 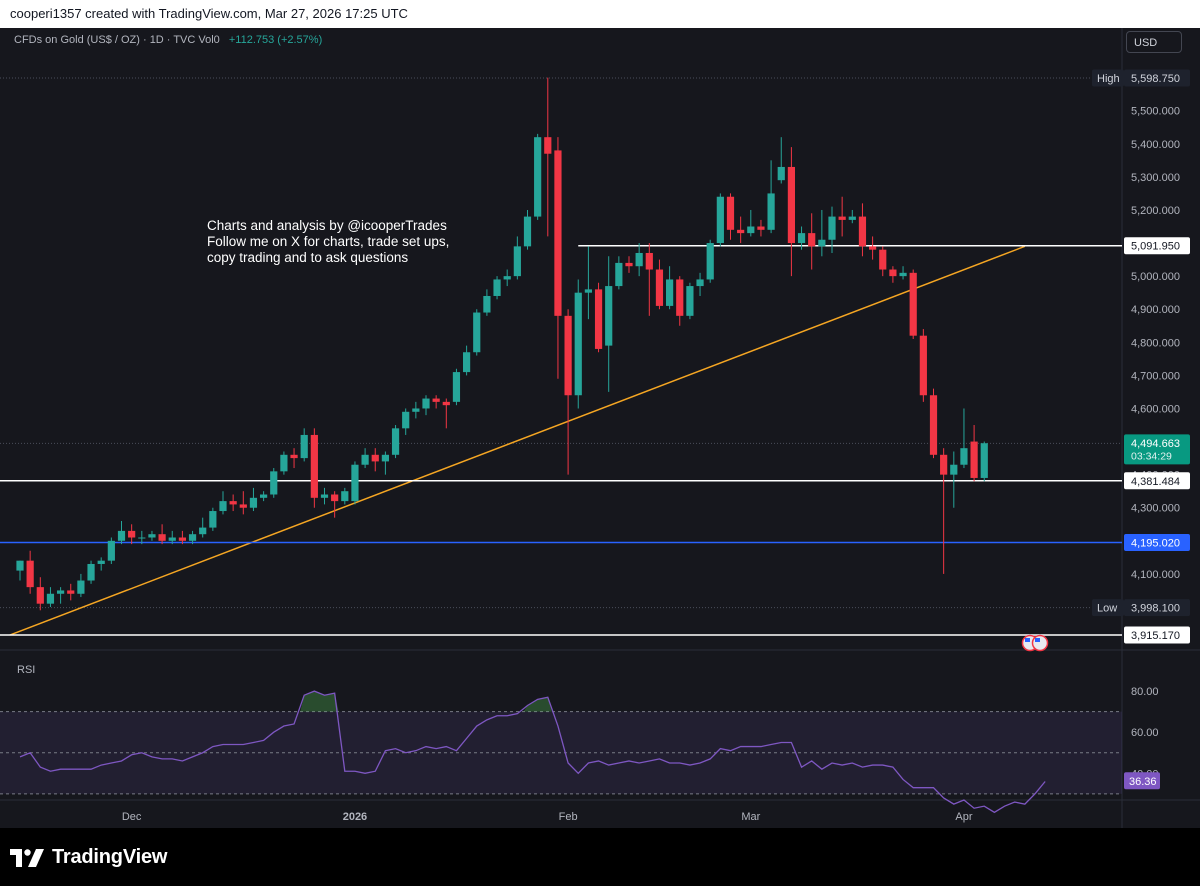 What do you see at coordinates (1157, 608) in the screenshot?
I see `low-label-bg` at bounding box center [1157, 608].